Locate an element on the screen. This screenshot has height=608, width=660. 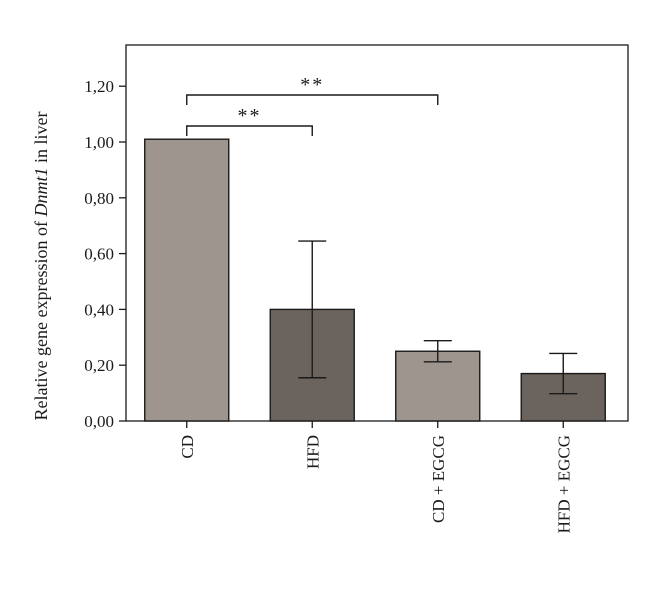
x-axis-ticks: CD HFD CD + EGCG HFD + EGCG is located at coordinates (375, 477).